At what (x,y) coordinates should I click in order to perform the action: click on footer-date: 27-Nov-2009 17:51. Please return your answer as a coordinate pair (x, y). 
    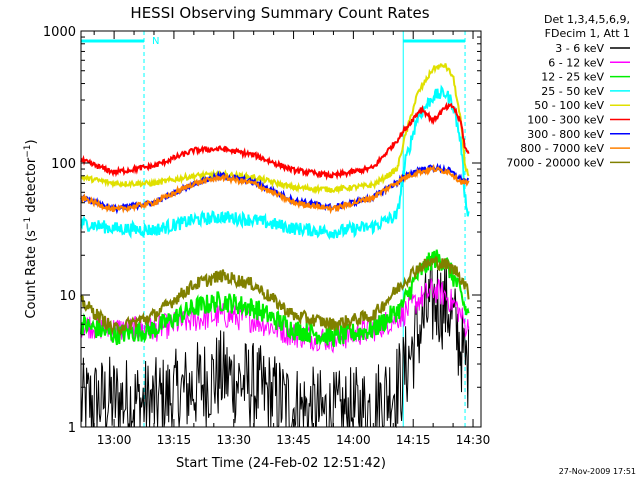
    Looking at the image, I should click on (597, 471).